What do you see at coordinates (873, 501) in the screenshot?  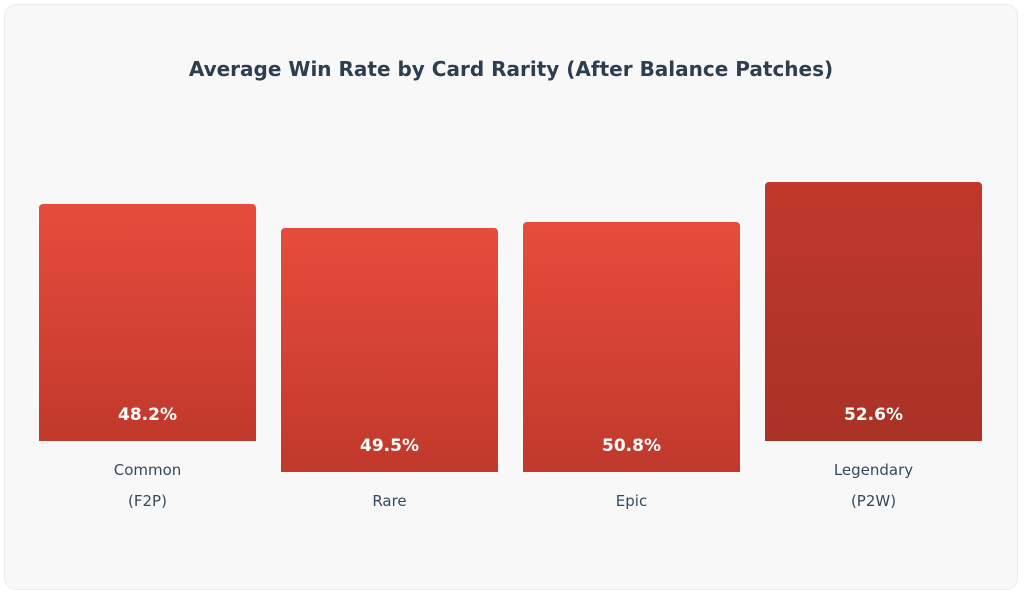 I see `tick-label: (P2W)` at bounding box center [873, 501].